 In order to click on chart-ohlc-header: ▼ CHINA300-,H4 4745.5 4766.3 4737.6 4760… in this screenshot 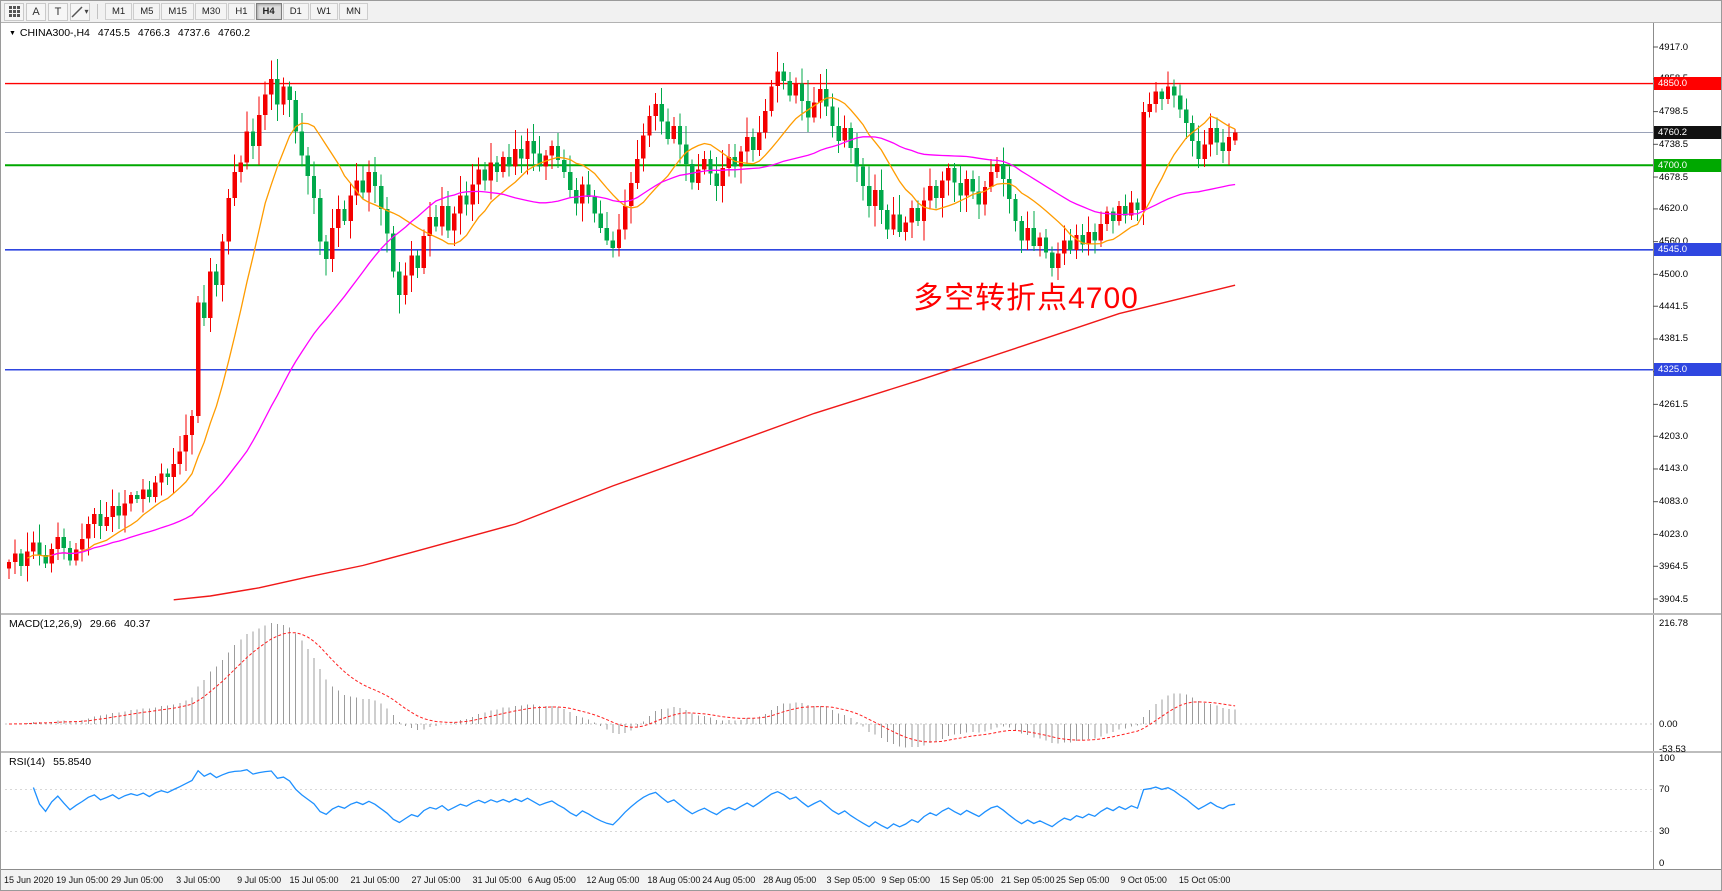, I will do `click(132, 33)`.